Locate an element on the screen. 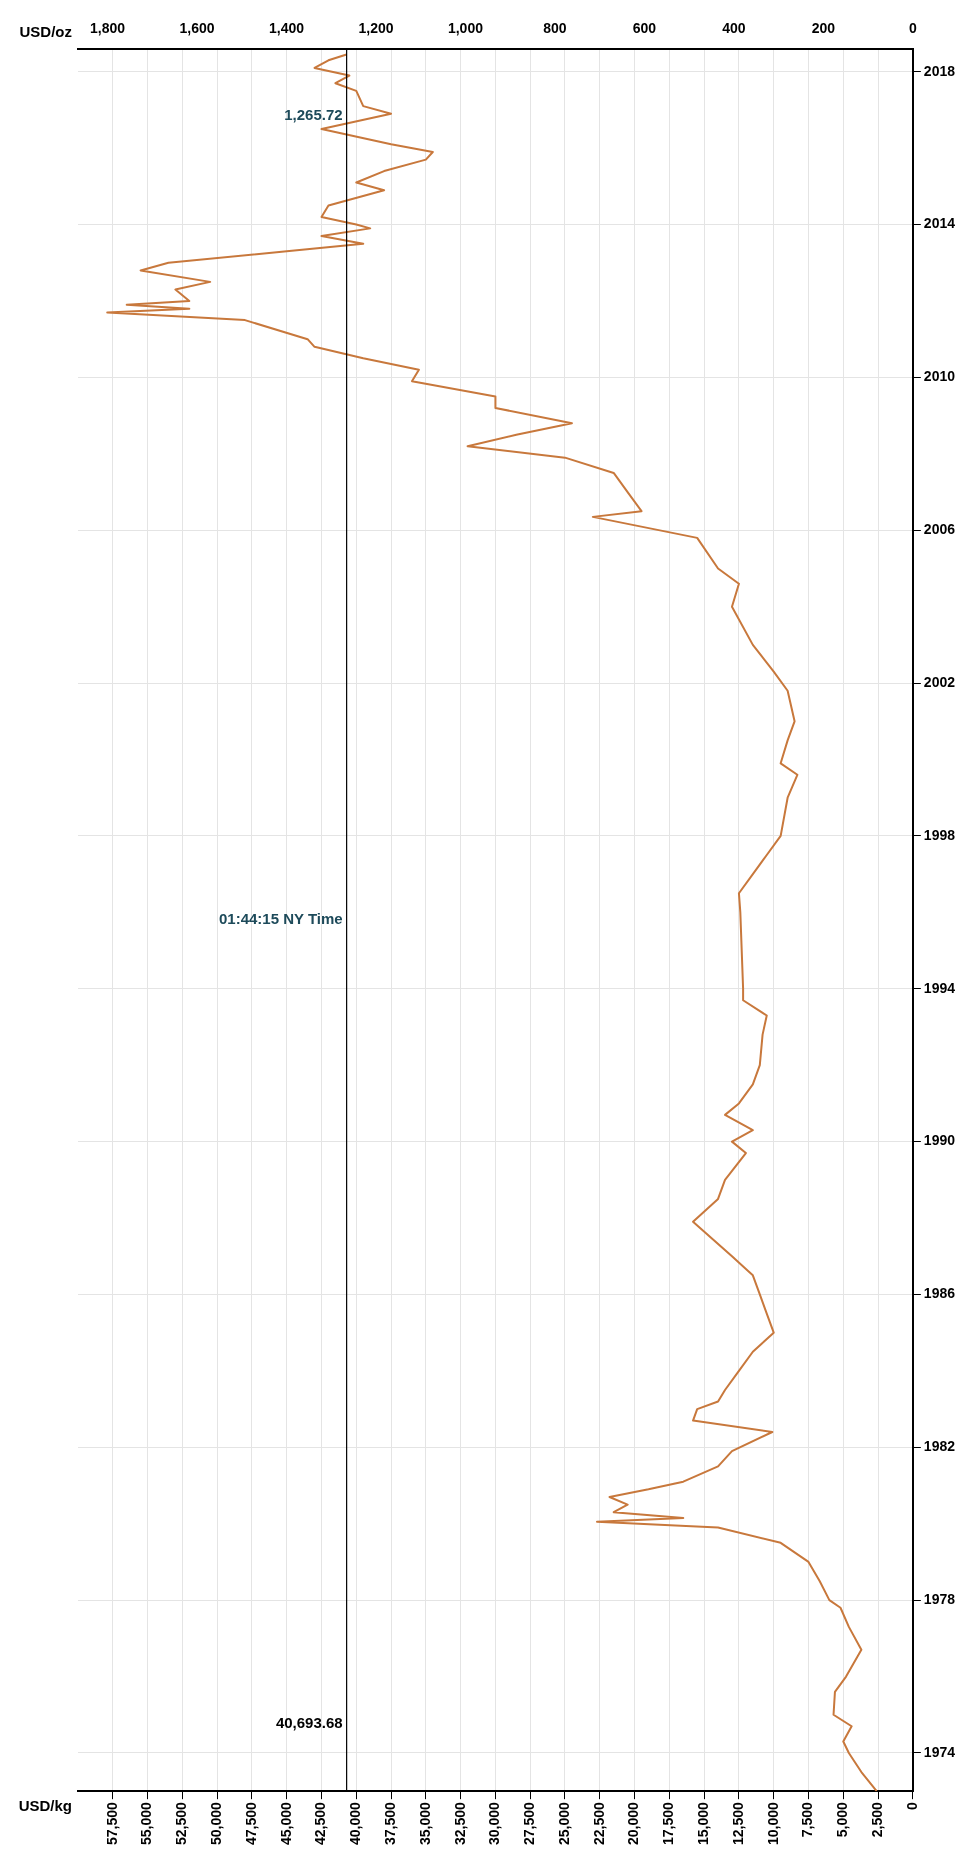  x-tick-label: 30,000 is located at coordinates (494, 1823).